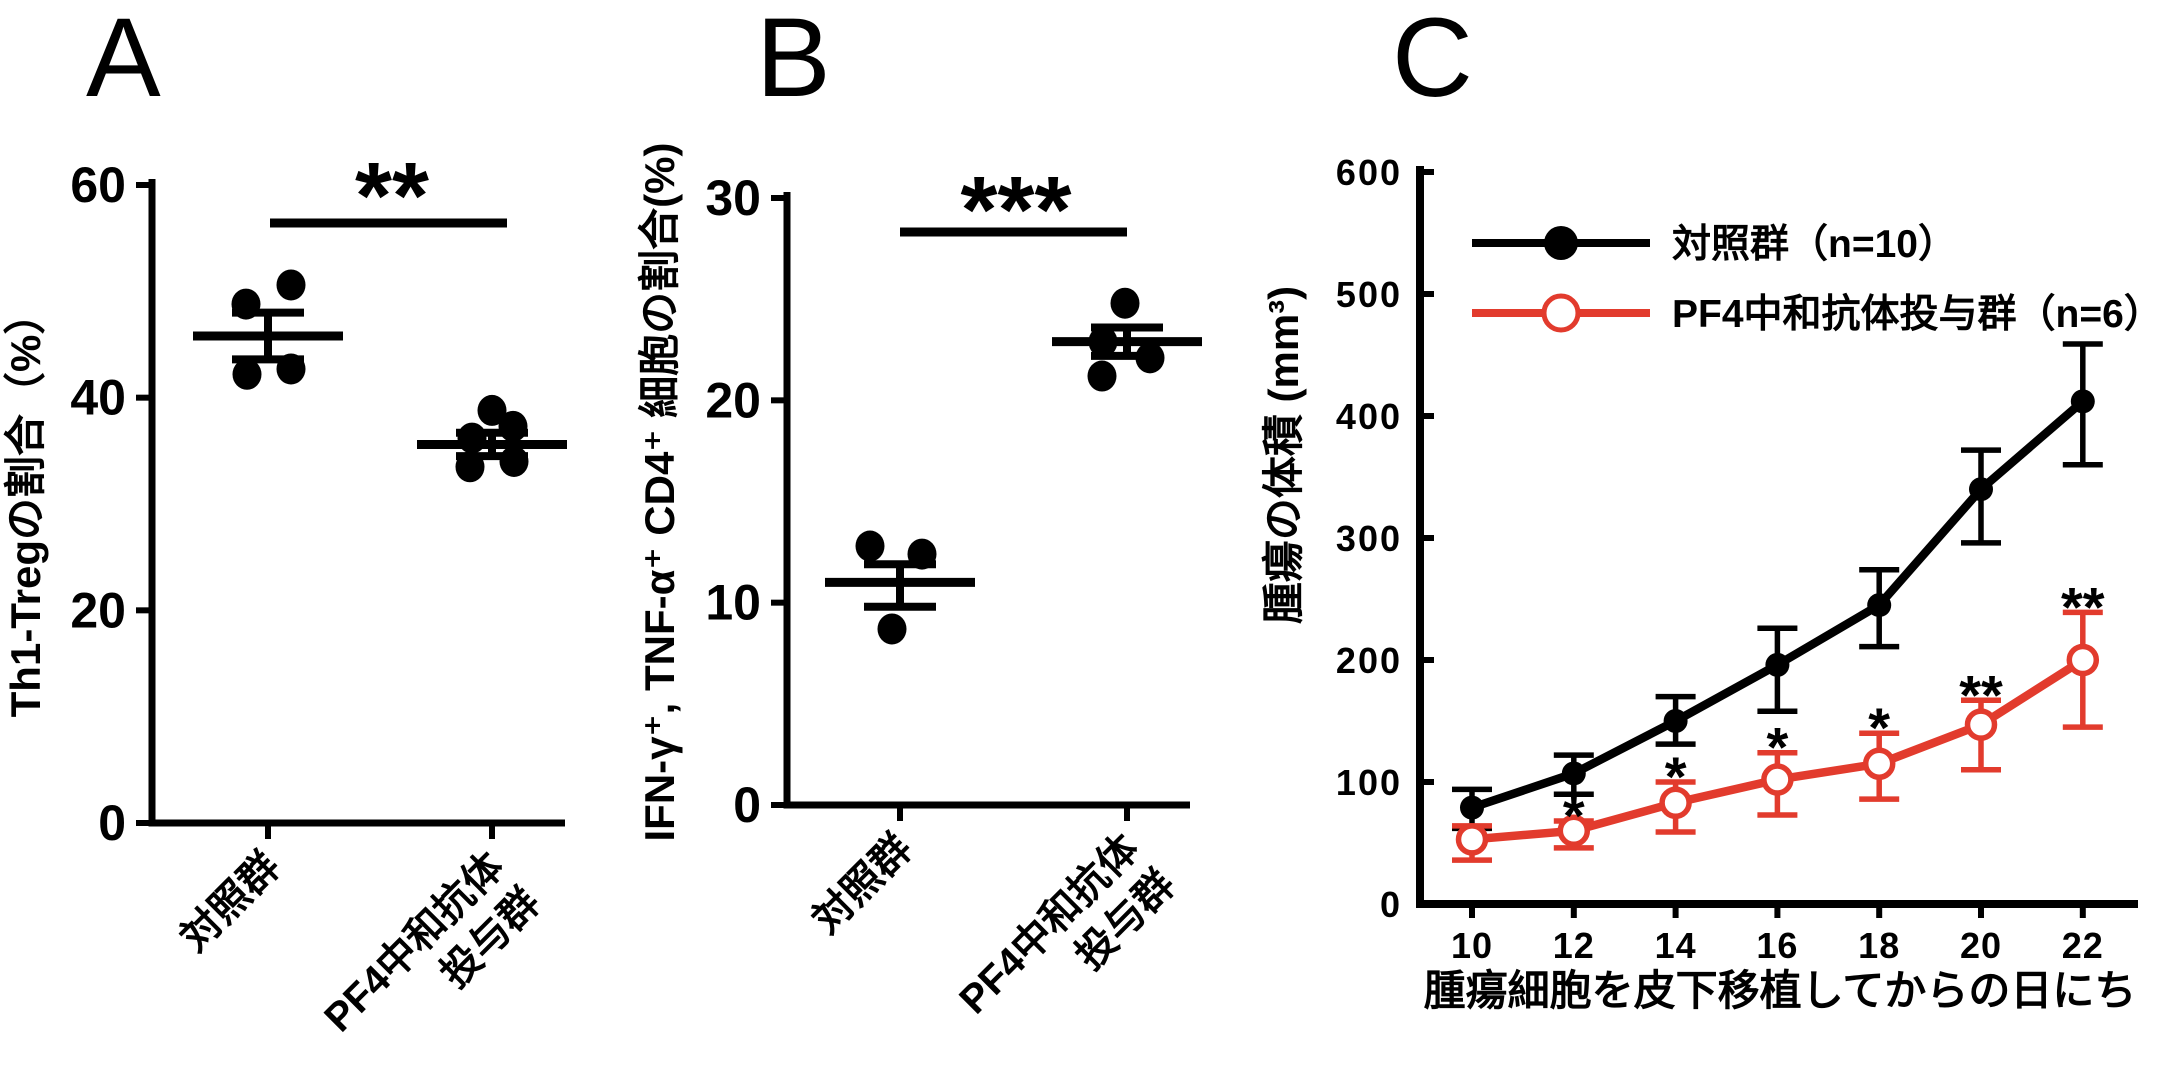 The height and width of the screenshot is (1091, 2162). What do you see at coordinates (1561, 313) in the screenshot?
I see `legend-marker-treatment` at bounding box center [1561, 313].